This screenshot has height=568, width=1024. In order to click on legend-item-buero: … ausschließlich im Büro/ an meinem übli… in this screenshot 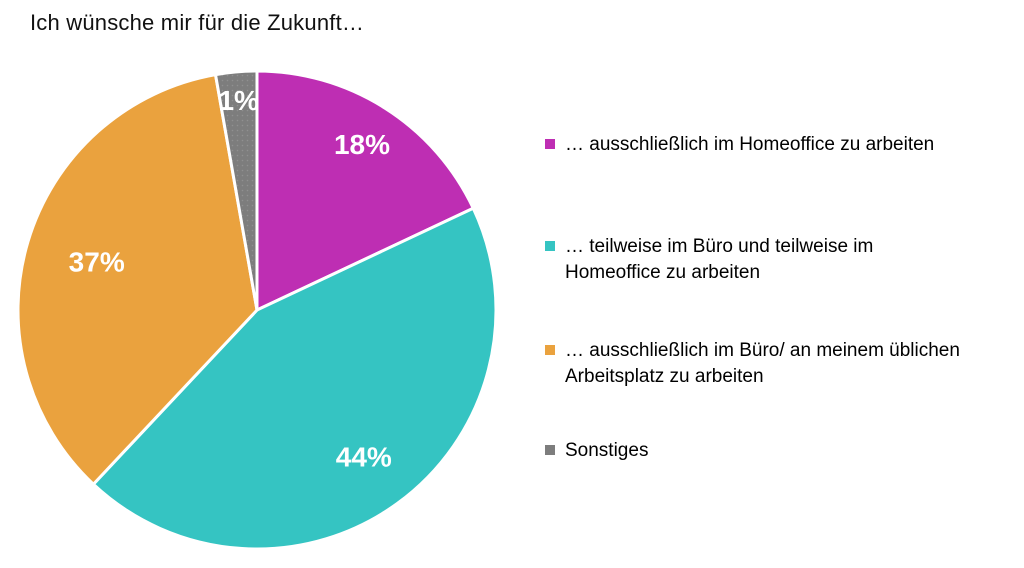, I will do `click(780, 364)`.